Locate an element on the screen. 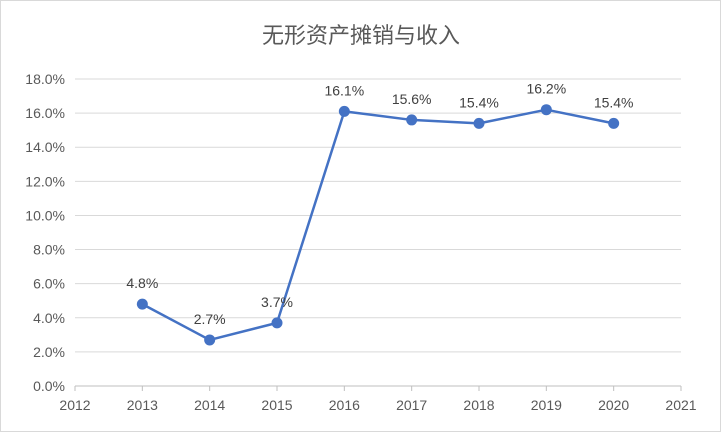  data-label: 15.6% is located at coordinates (412, 99).